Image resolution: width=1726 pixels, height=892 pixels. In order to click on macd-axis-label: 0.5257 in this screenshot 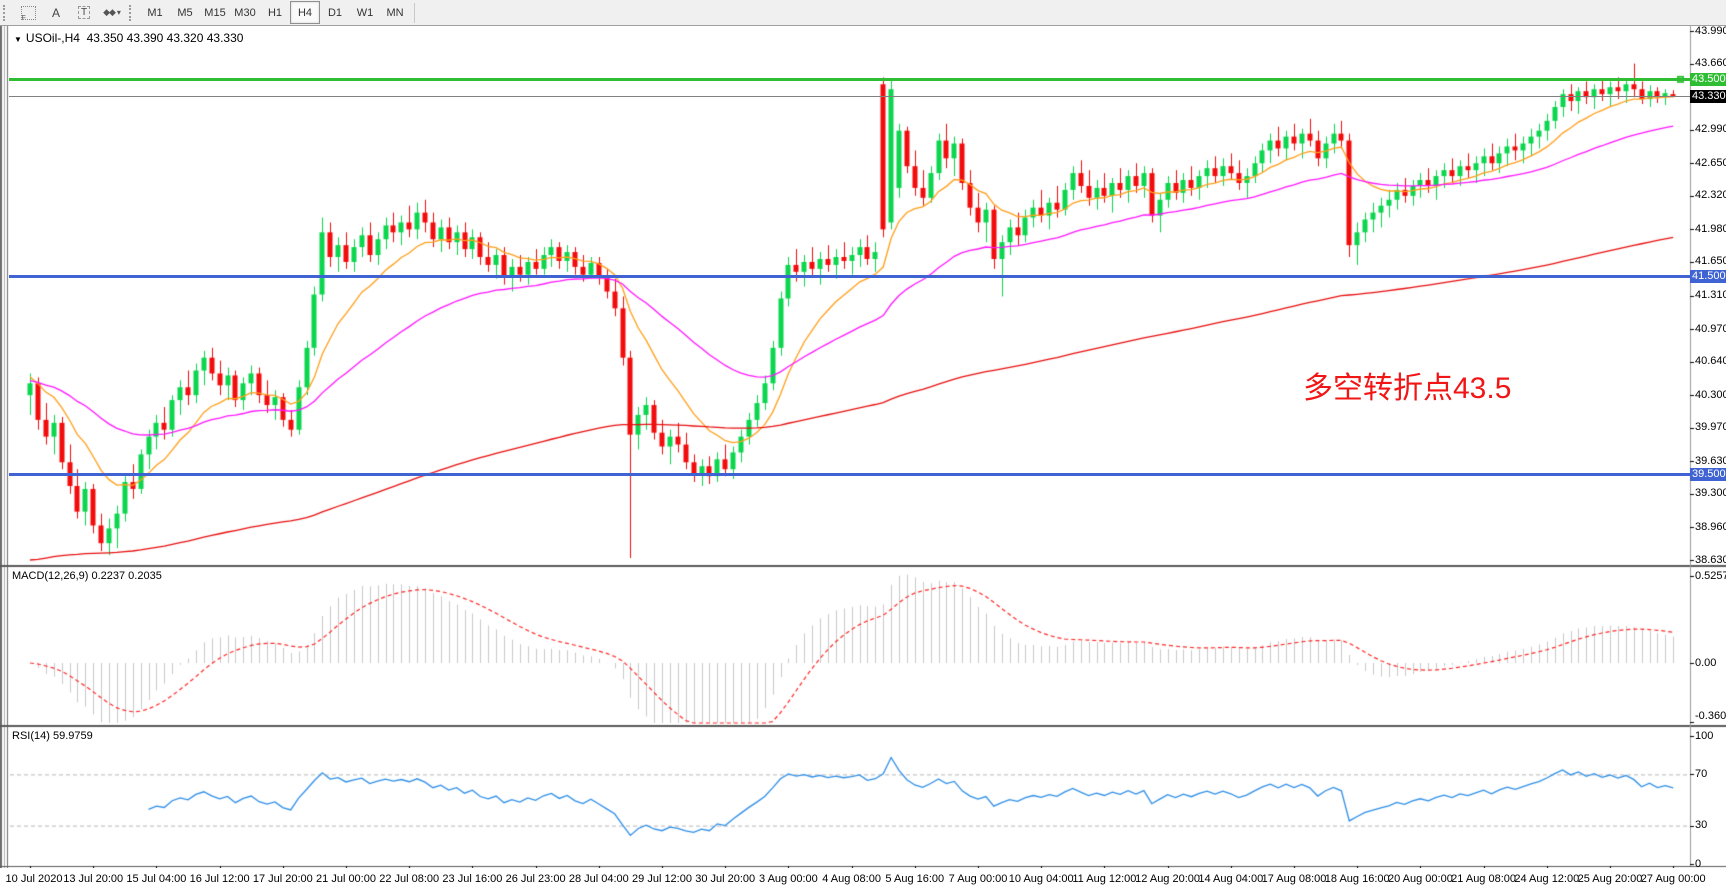, I will do `click(1710, 575)`.